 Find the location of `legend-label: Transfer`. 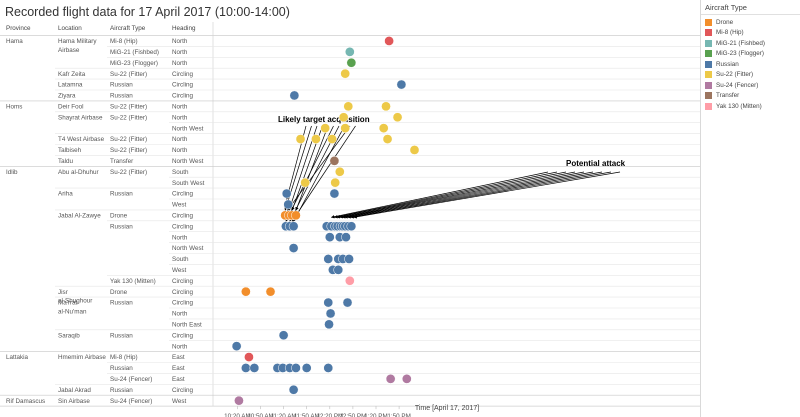

legend-label: Transfer is located at coordinates (728, 96).